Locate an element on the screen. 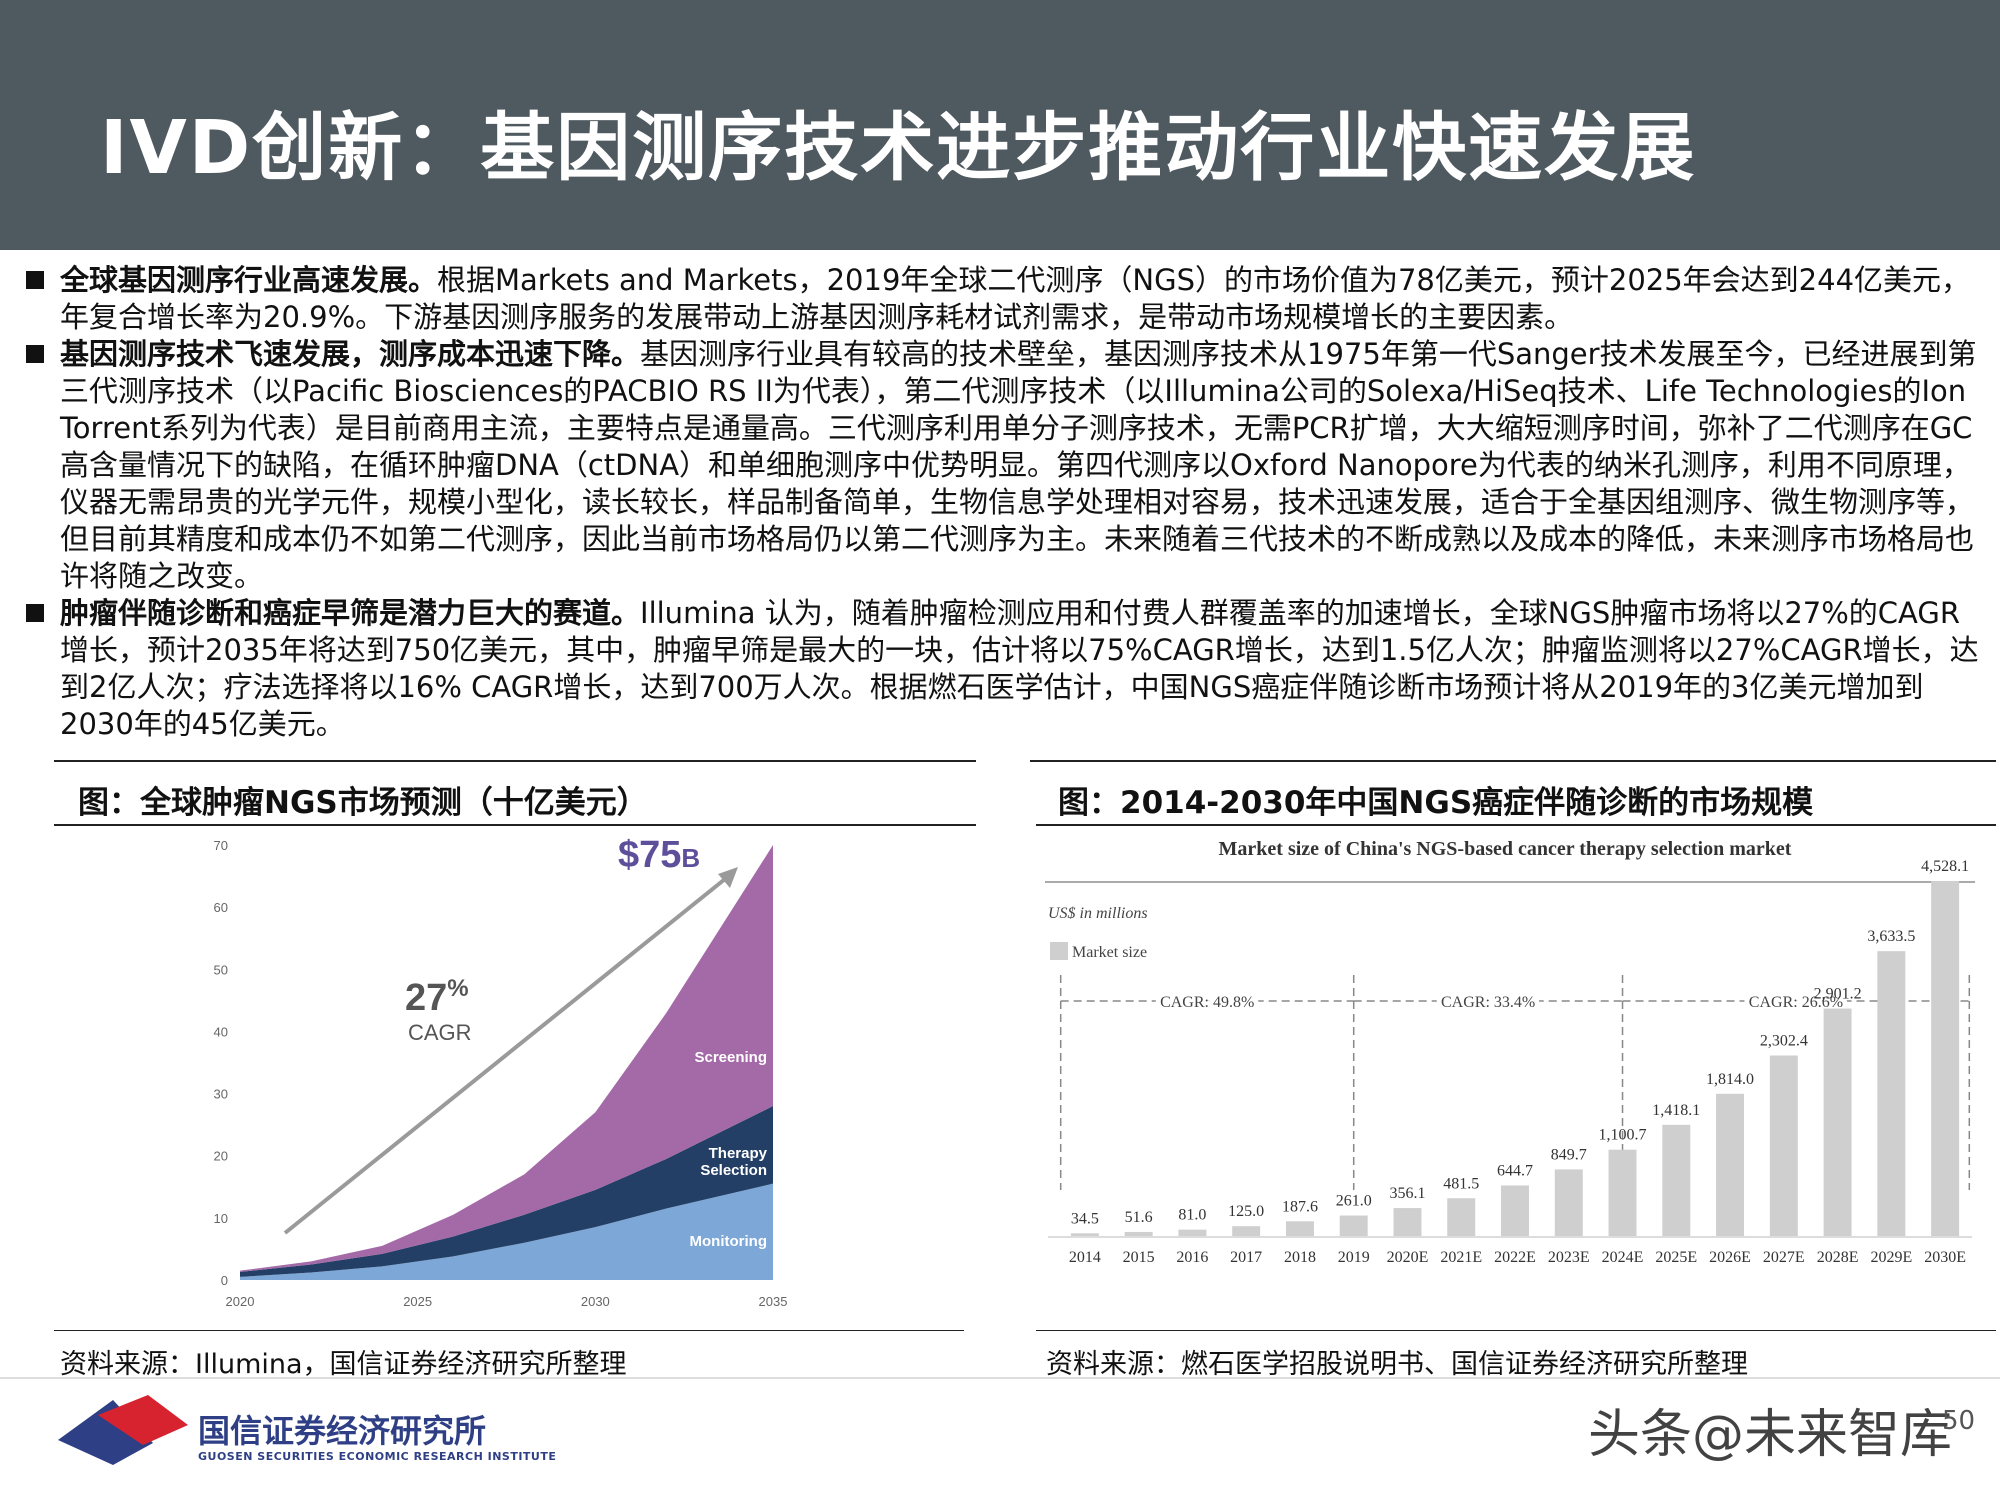  x-tick-label: 2017 is located at coordinates (1246, 1257).